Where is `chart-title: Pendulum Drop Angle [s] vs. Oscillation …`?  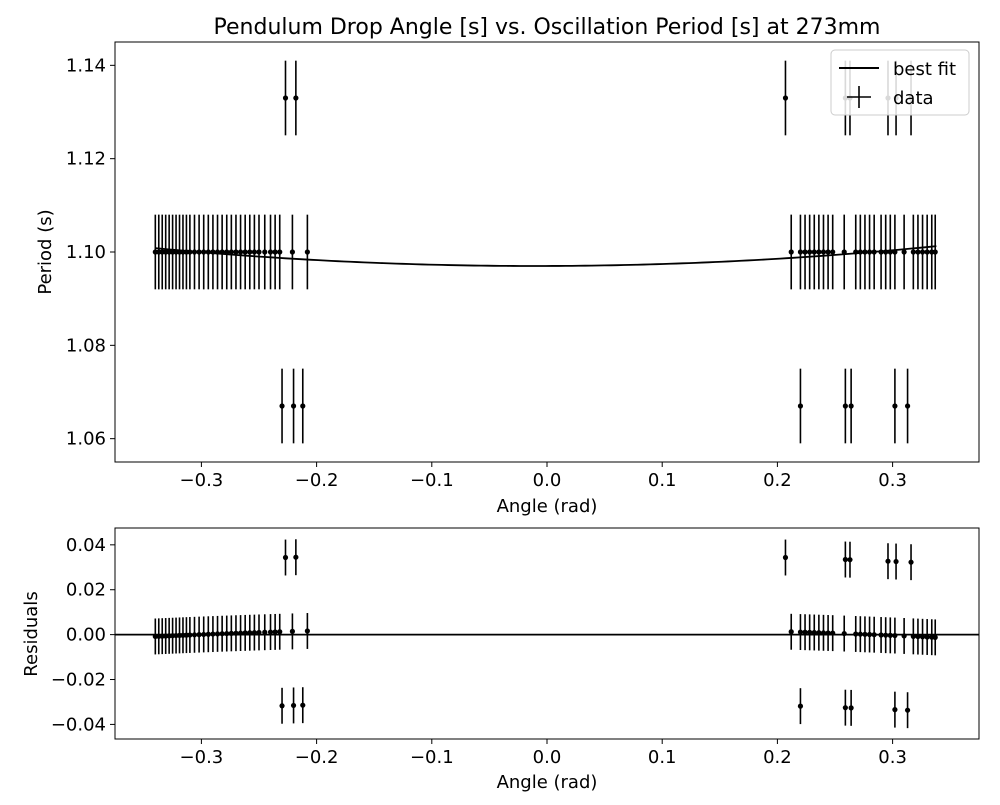 chart-title: Pendulum Drop Angle [s] vs. Oscillation … is located at coordinates (547, 27).